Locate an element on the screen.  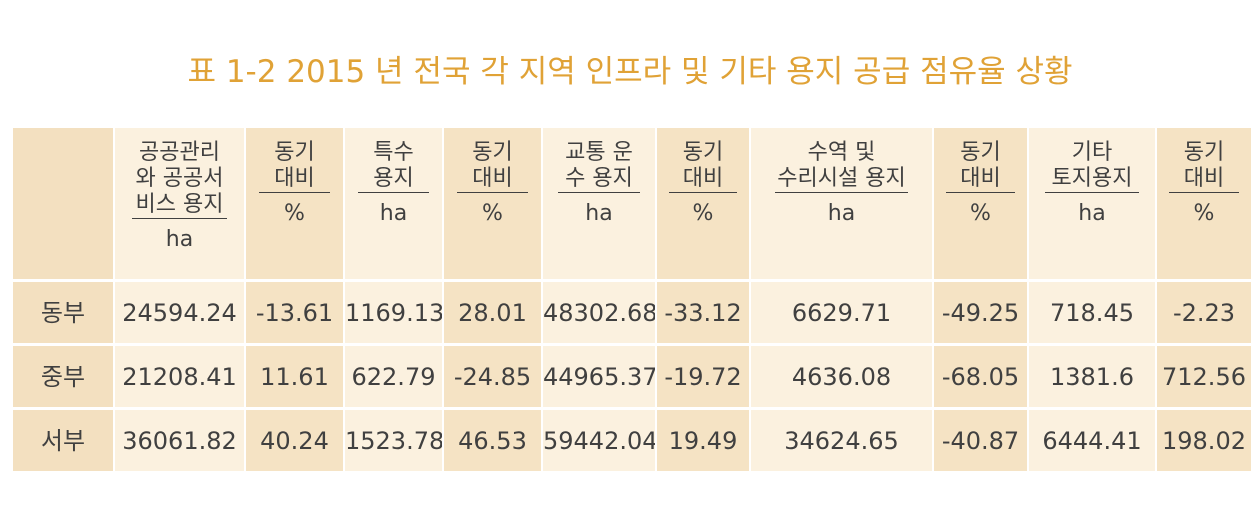
table-cell: 28.01 is located at coordinates (491, 314).